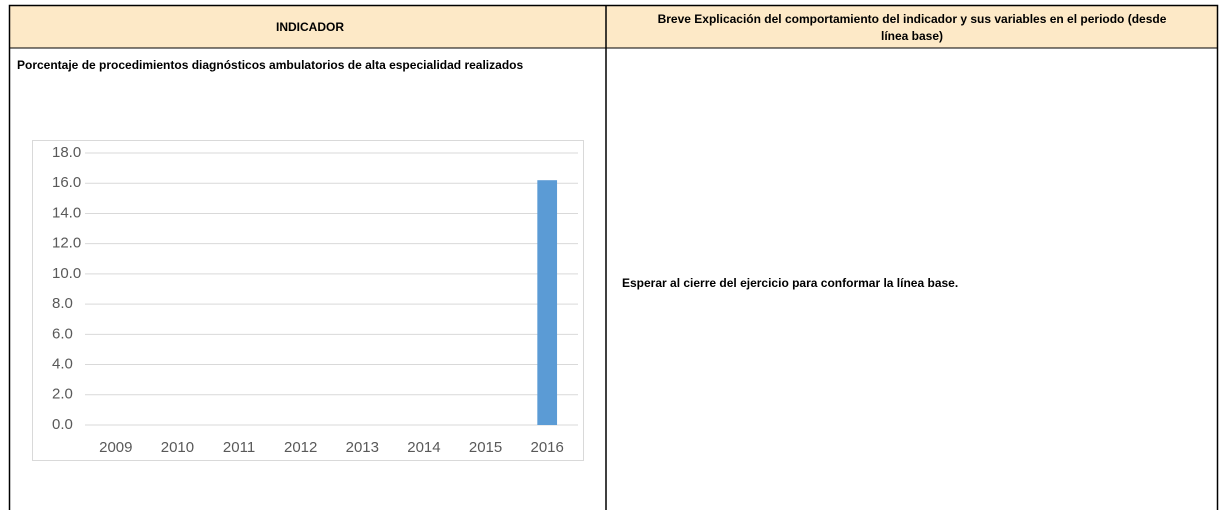 Image resolution: width=1220 pixels, height=510 pixels. What do you see at coordinates (485, 447) in the screenshot?
I see `x-tick-label: 2015` at bounding box center [485, 447].